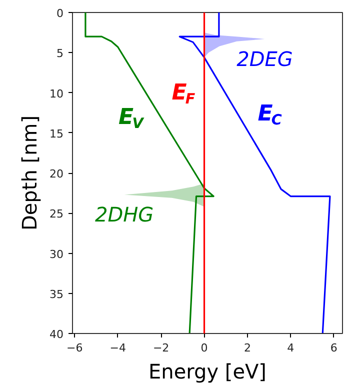  What do you see at coordinates (57, 93) in the screenshot?
I see `y-tick-label: 10` at bounding box center [57, 93].